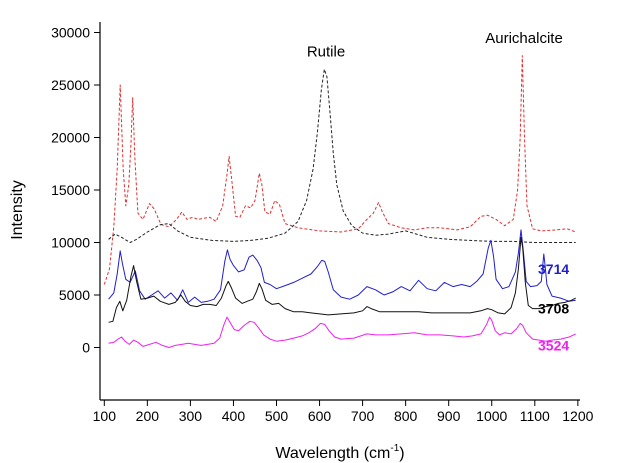 This screenshot has width=620, height=463. Describe the element at coordinates (70, 138) in the screenshot. I see `y-tick-label: 20000` at that location.